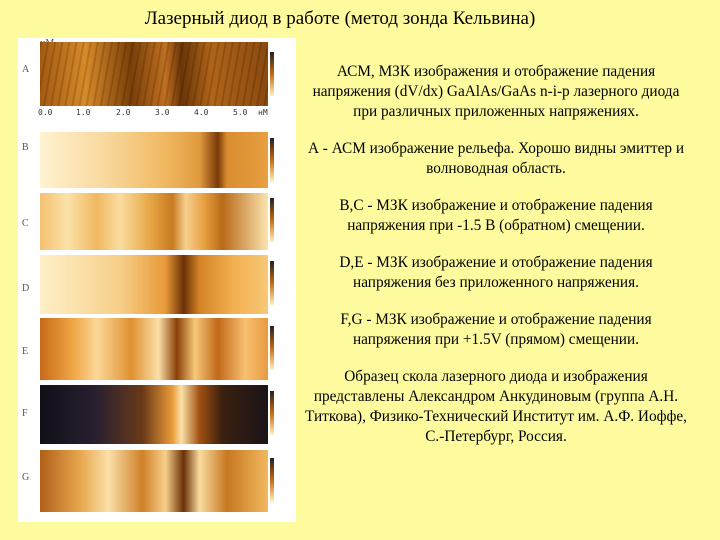  What do you see at coordinates (25, 413) in the screenshot?
I see `panel-label: F` at bounding box center [25, 413].